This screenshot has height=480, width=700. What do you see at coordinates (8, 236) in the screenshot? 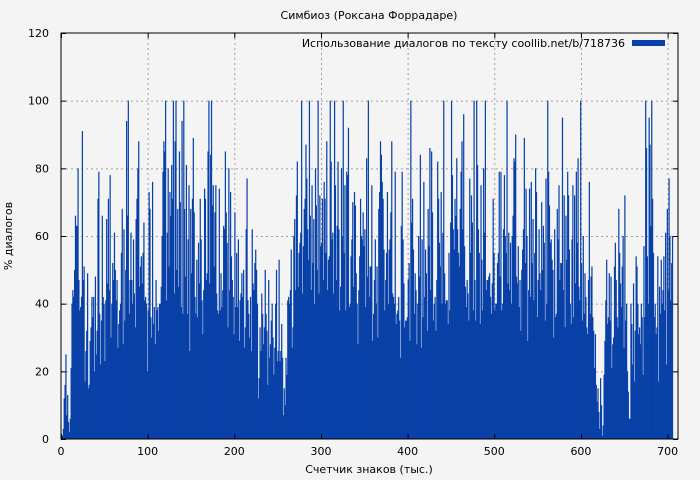
I see `y-axis-title: % диалогов` at bounding box center [8, 236].